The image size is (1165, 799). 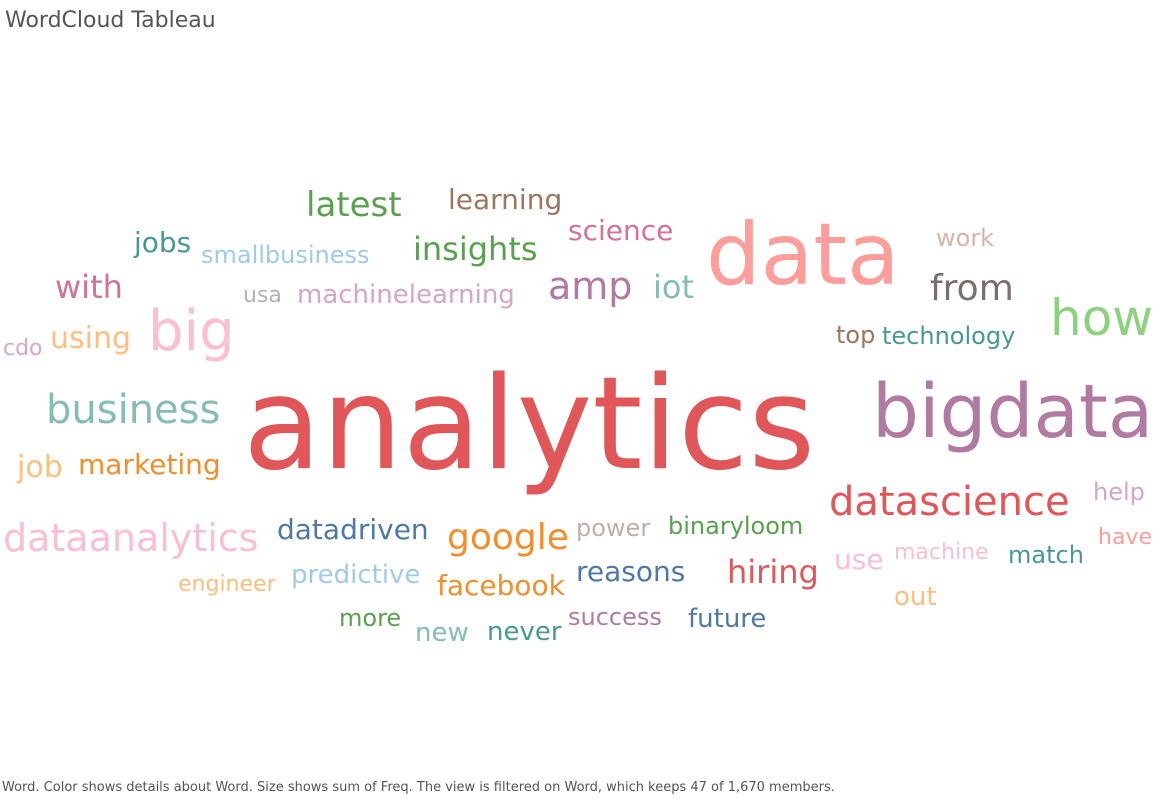 I want to click on word-jobs: jobs, so click(x=163, y=242).